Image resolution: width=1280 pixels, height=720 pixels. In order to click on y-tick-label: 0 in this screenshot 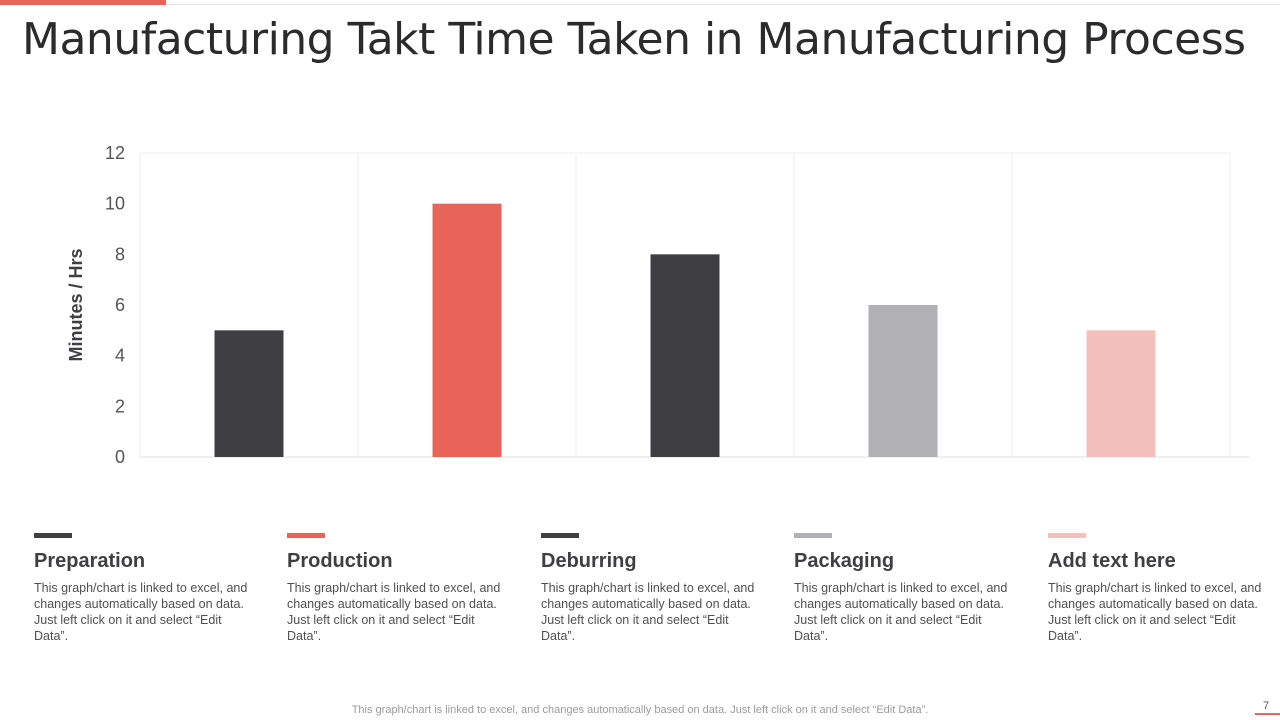, I will do `click(120, 457)`.